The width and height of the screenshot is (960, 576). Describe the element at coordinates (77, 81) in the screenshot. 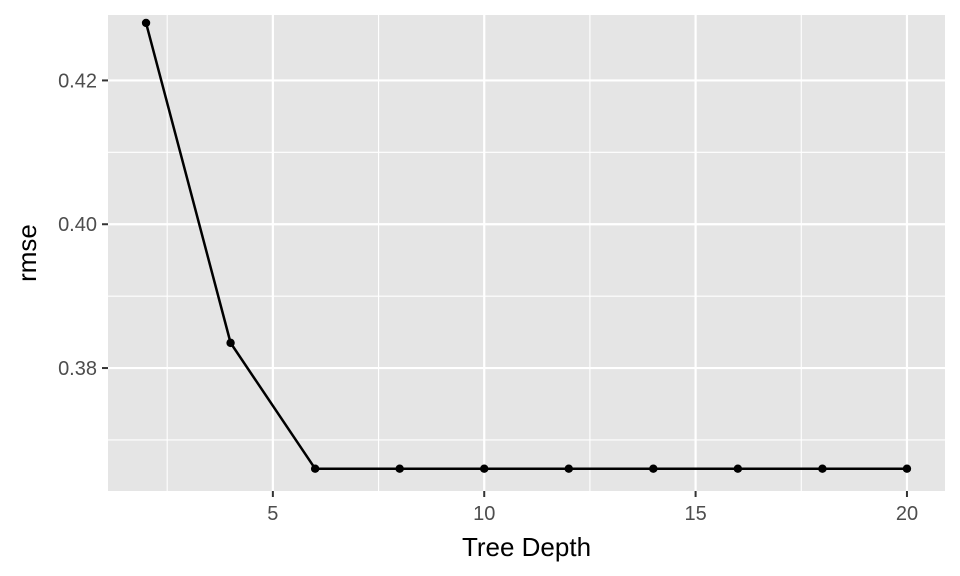

I see `y-tick-label: 0.42` at that location.